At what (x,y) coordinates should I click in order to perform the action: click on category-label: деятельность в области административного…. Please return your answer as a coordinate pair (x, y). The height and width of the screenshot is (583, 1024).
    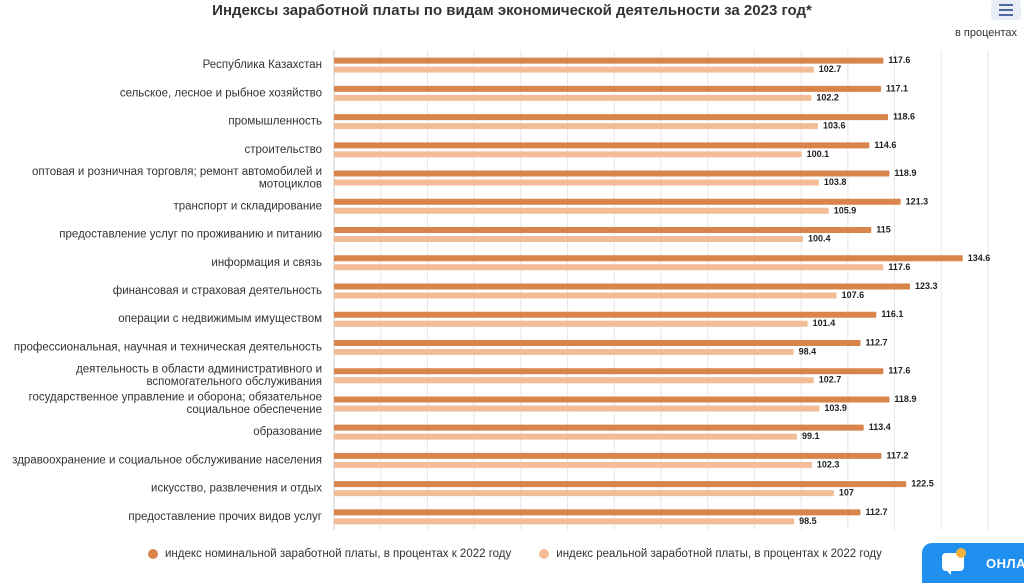
    Looking at the image, I should click on (199, 375).